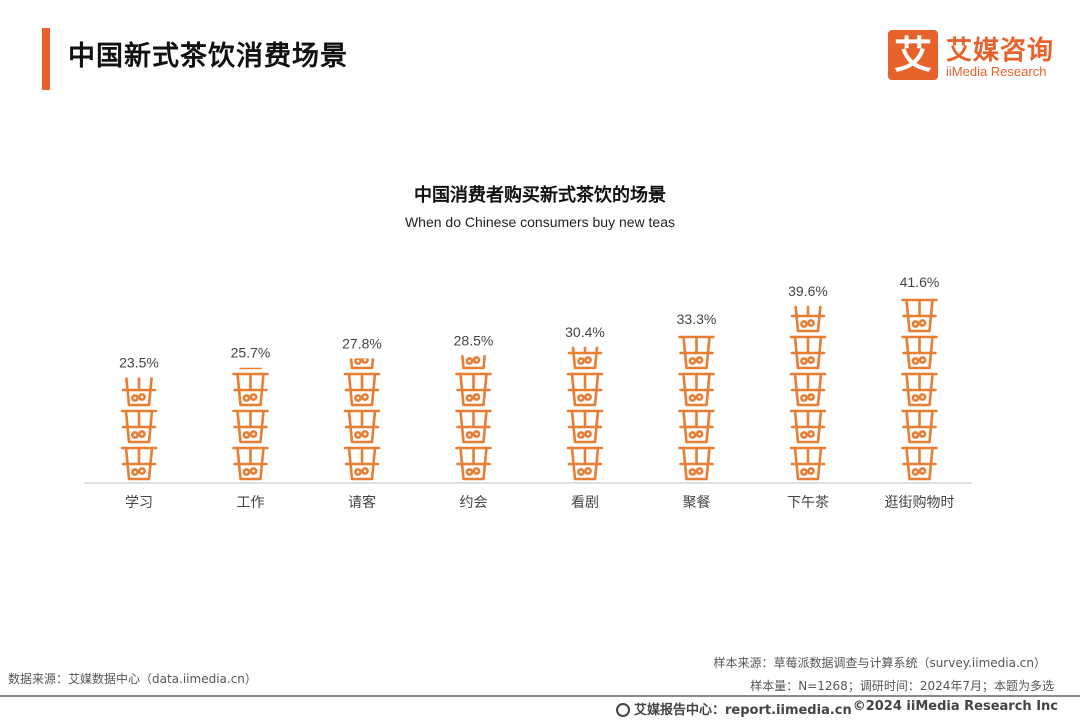  What do you see at coordinates (251, 503) in the screenshot?
I see `category-label: 工作` at bounding box center [251, 503].